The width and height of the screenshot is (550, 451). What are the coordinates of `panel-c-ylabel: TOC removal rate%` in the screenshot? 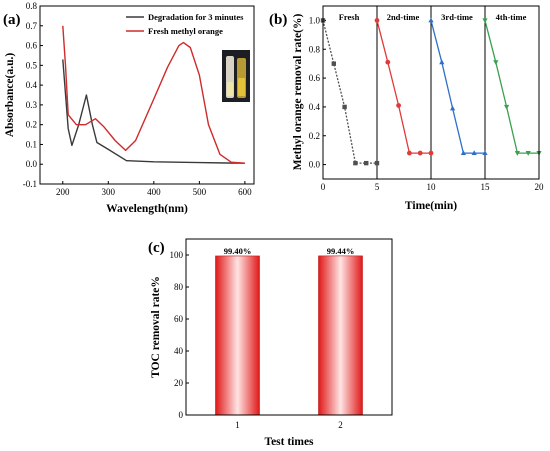 It's located at (156, 327).